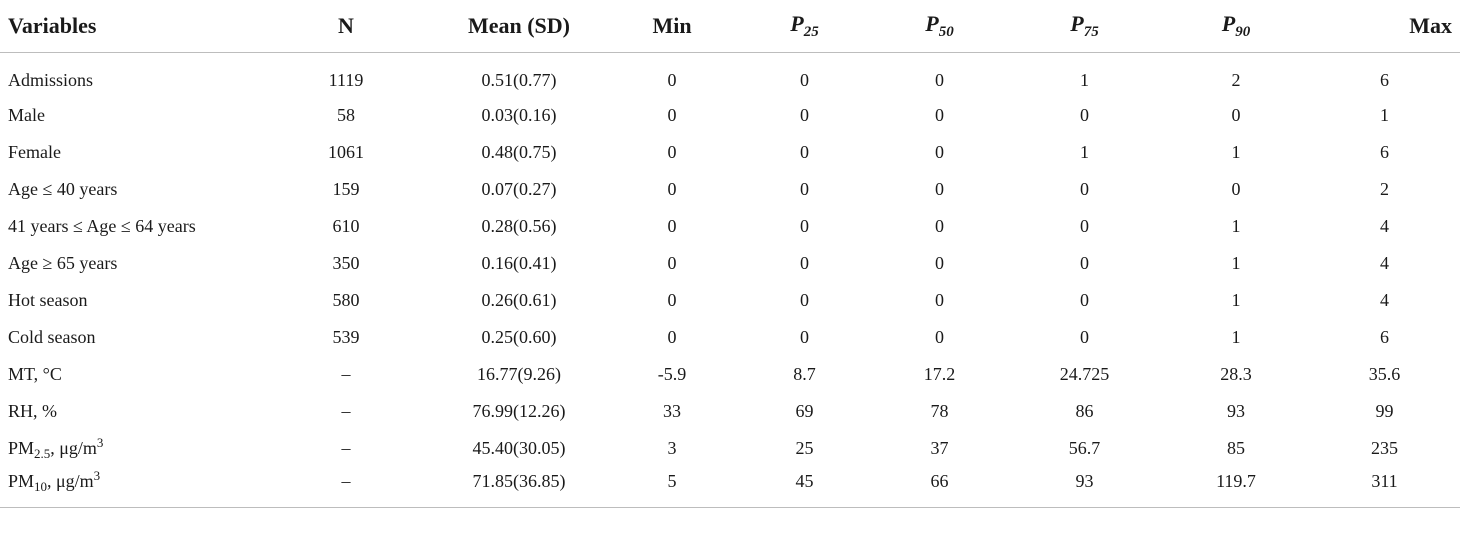  What do you see at coordinates (1243, 32) in the screenshot?
I see `header-p90-sub: 90` at bounding box center [1243, 32].